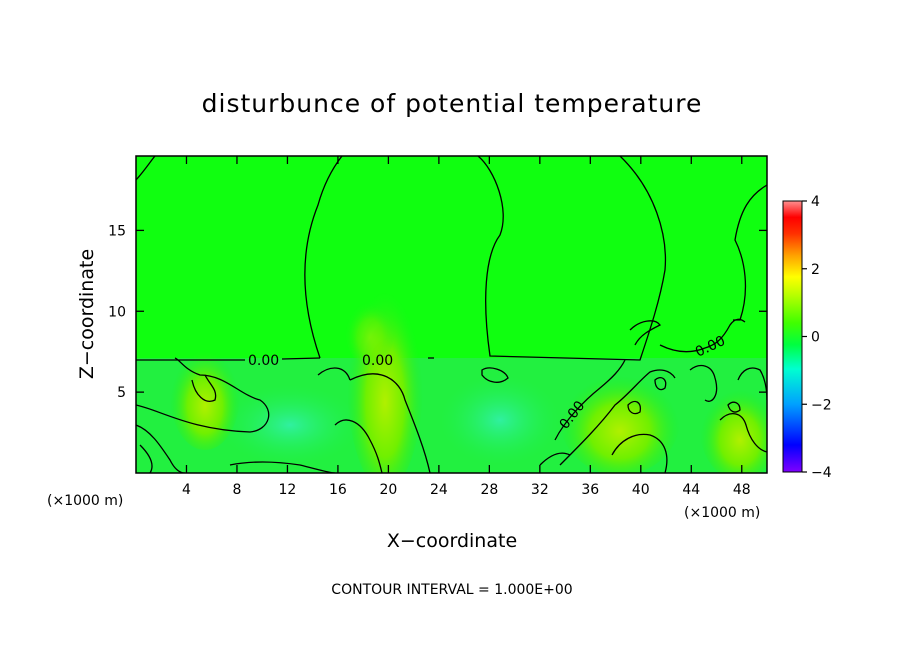 The height and width of the screenshot is (654, 904). I want to click on chart-title: disturbunce of potential temperature, so click(452, 103).